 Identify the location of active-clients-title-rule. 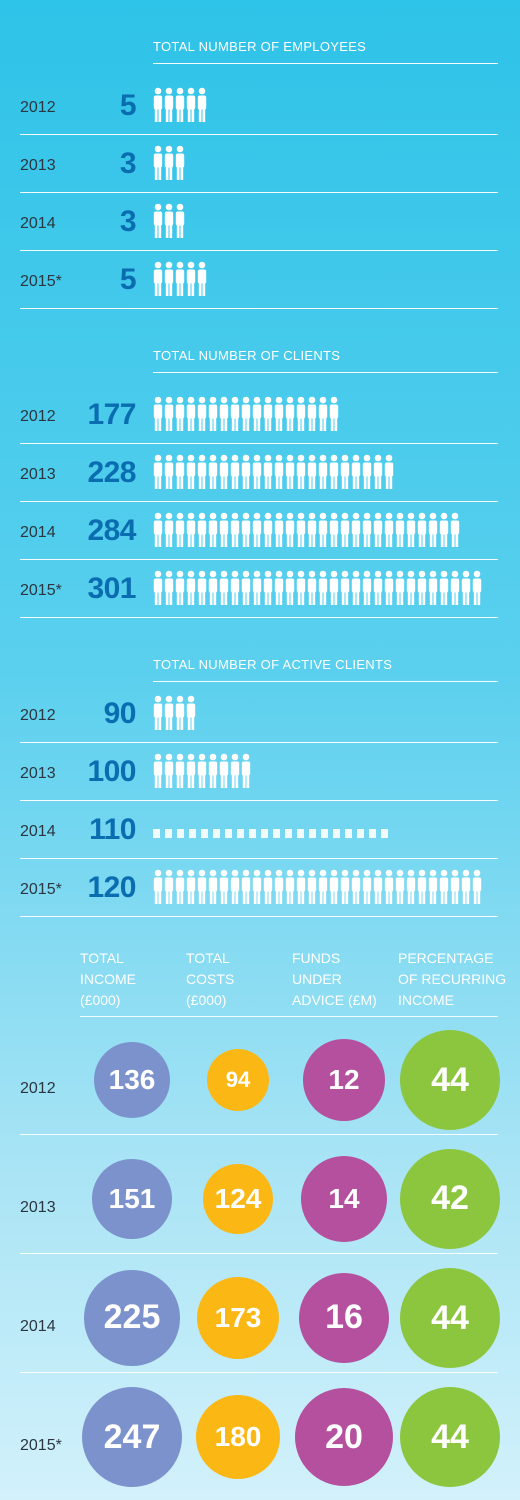
(325, 681).